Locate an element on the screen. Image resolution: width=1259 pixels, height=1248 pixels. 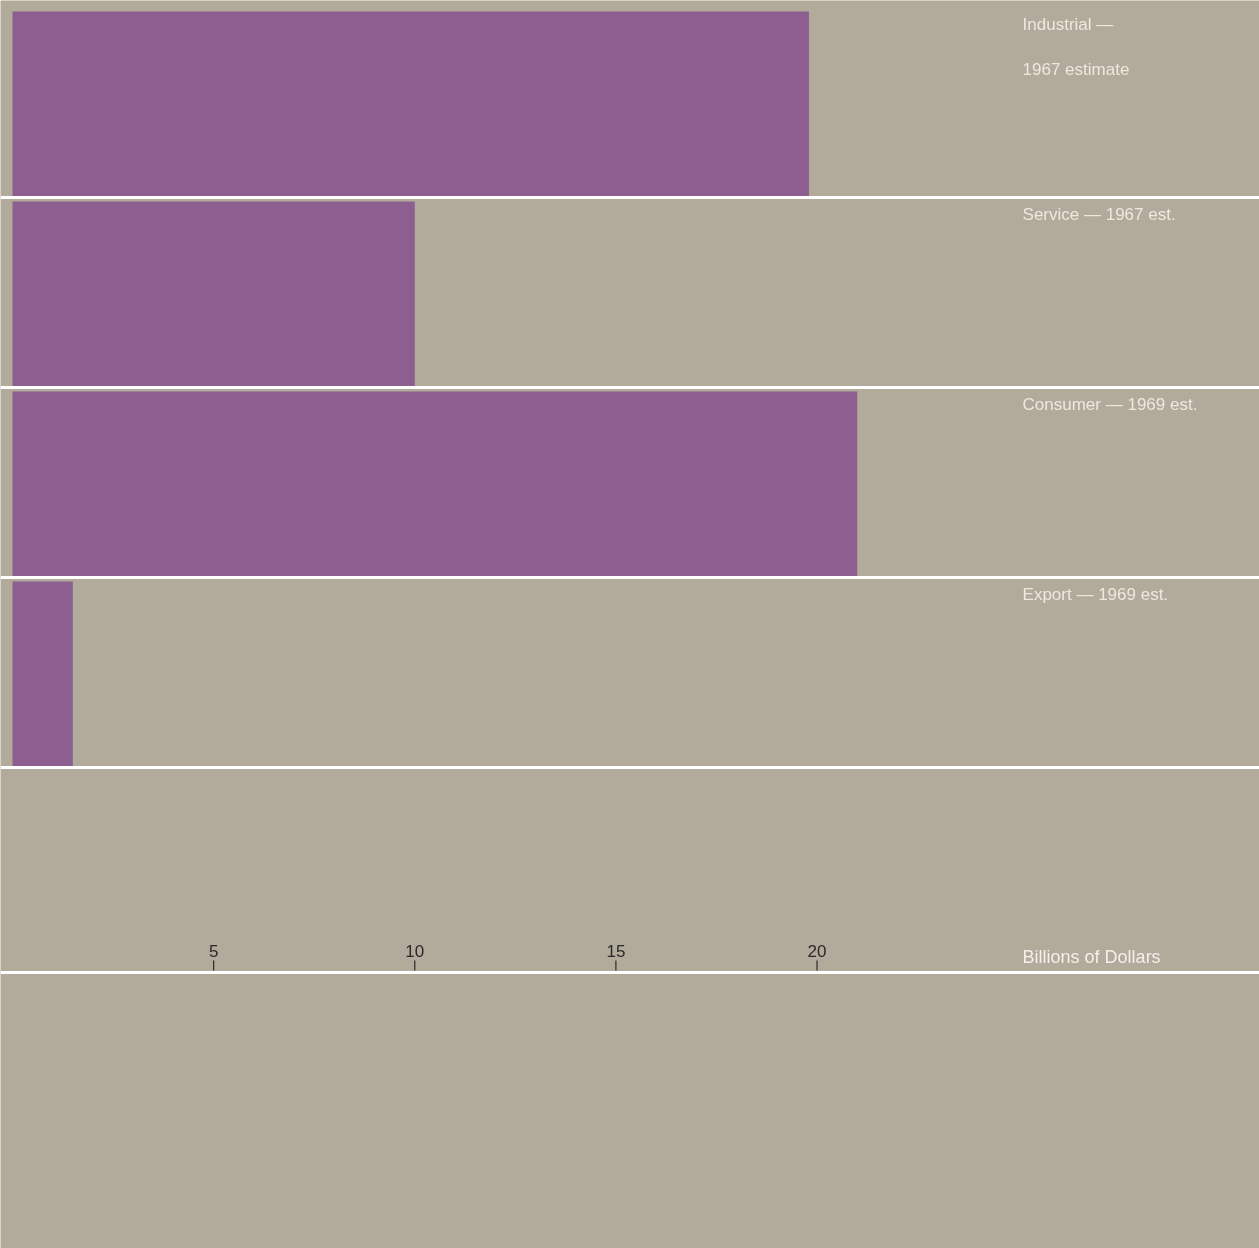
x-tick-label: 20 is located at coordinates (817, 951).